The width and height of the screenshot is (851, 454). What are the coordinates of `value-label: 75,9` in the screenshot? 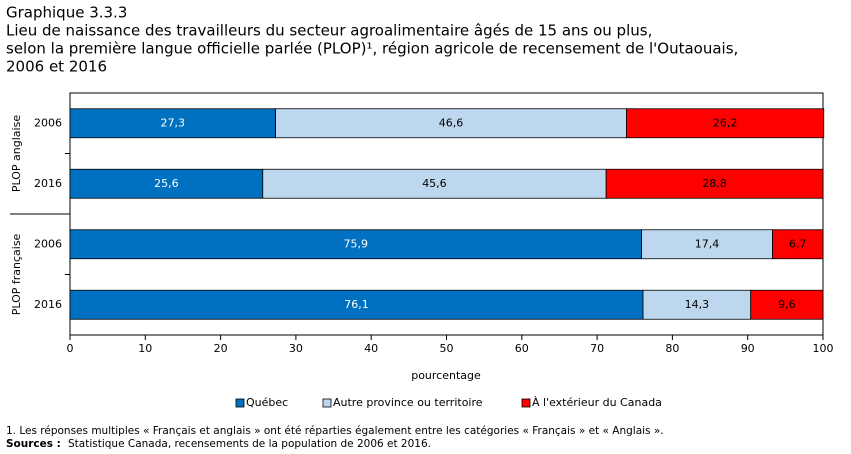 It's located at (356, 243).